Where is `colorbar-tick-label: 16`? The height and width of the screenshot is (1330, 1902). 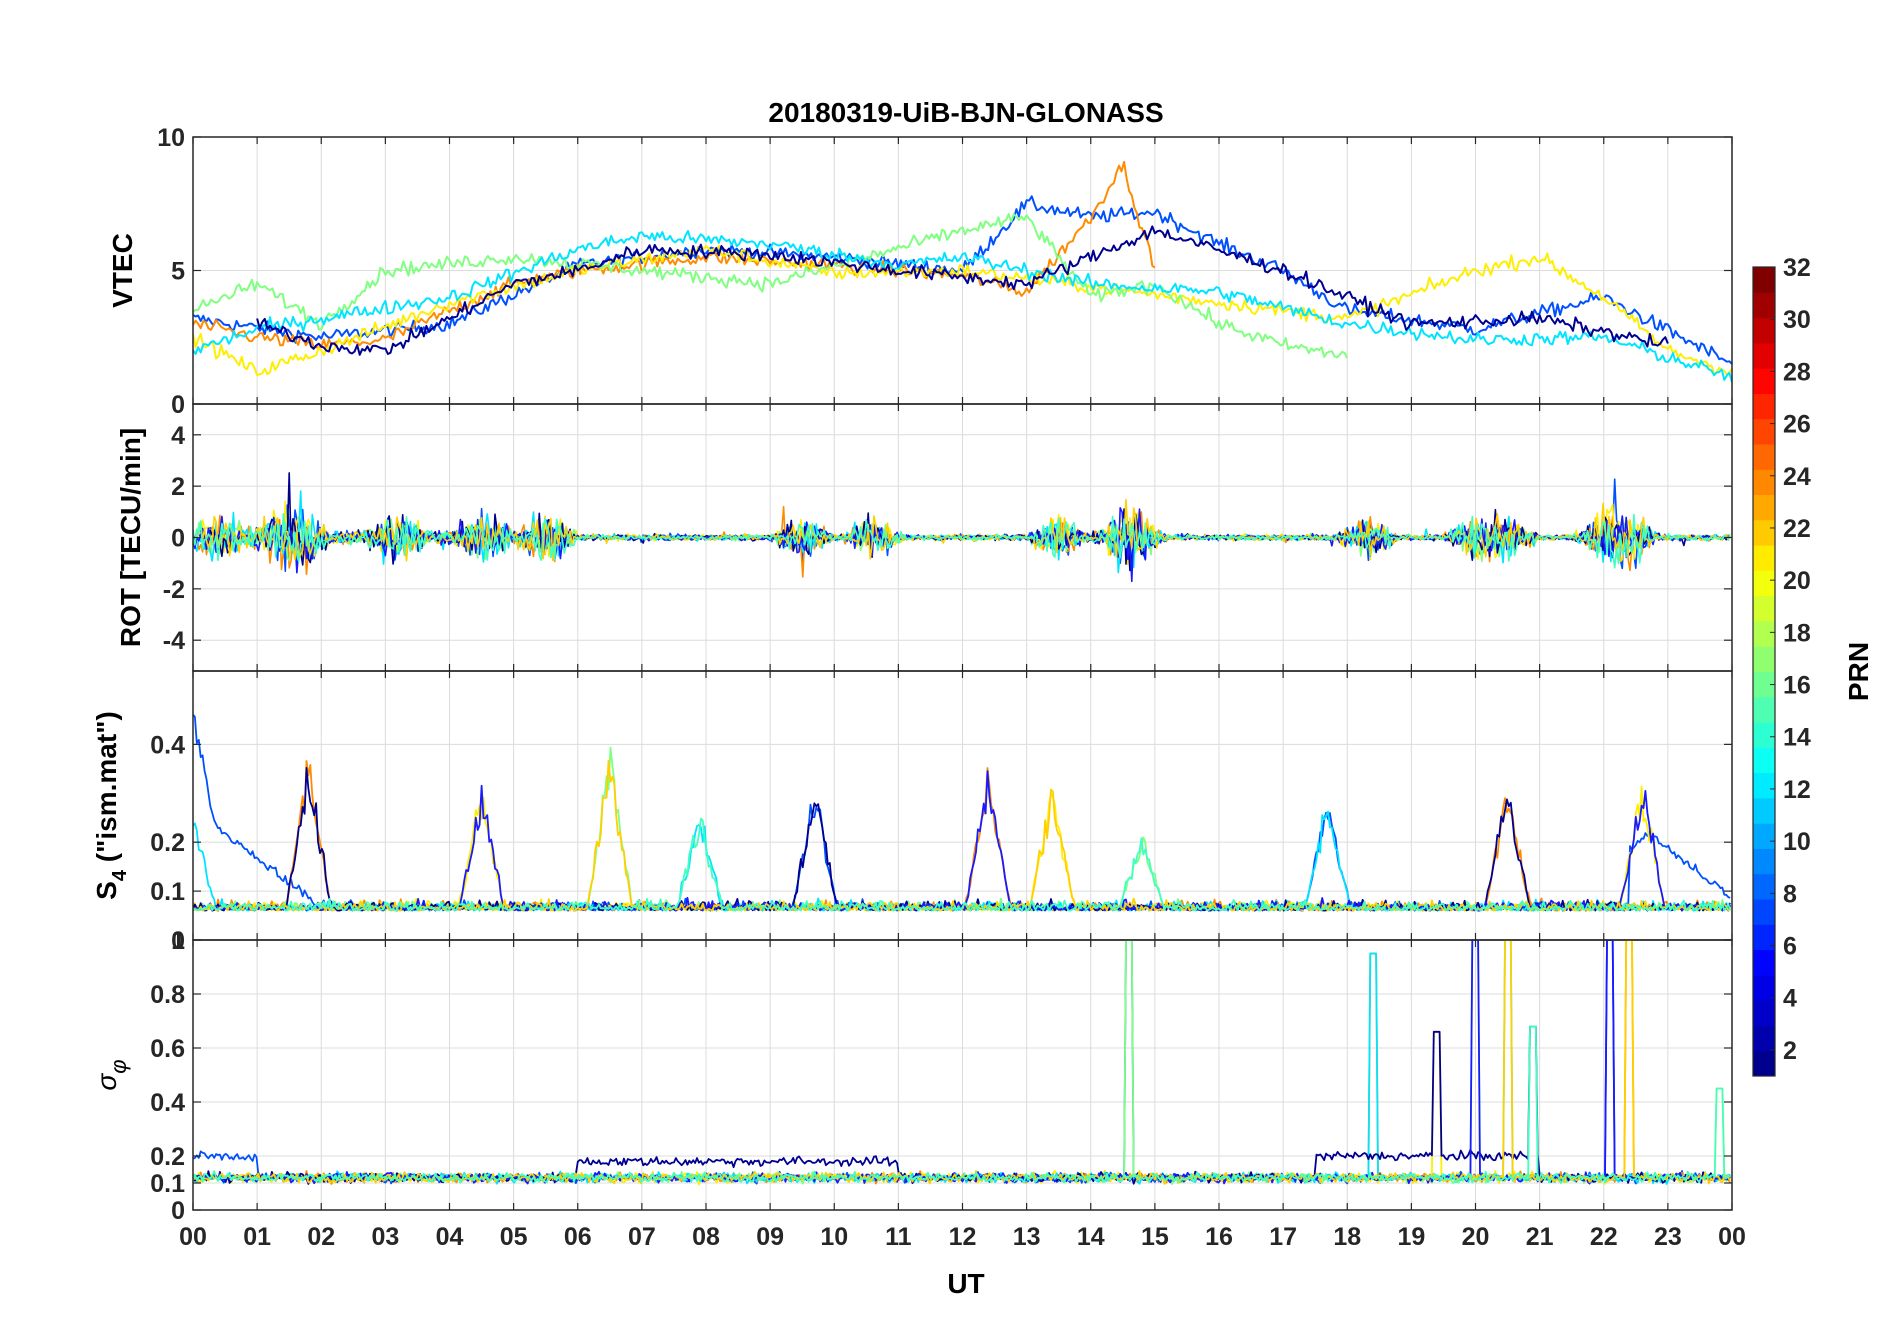 colorbar-tick-label: 16 is located at coordinates (1797, 686).